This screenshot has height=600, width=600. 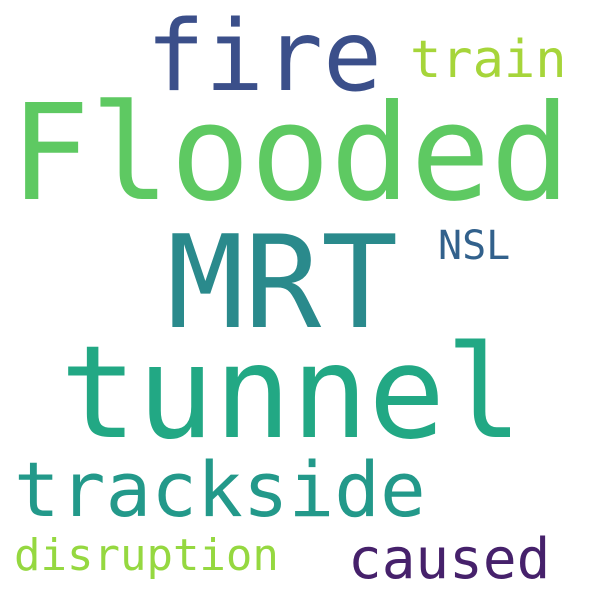 I want to click on word-trackside: trackside, so click(x=220, y=489).